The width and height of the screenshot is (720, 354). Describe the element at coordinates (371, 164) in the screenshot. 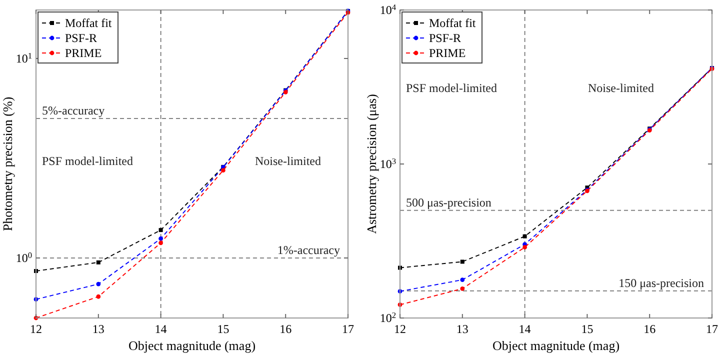

I see `y-axis-title: Astrometry precision (μas)` at that location.